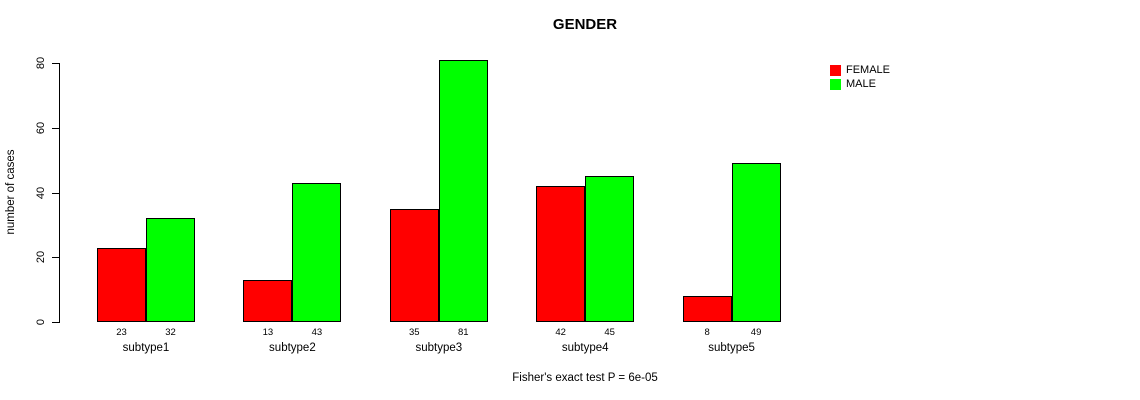  Describe the element at coordinates (585, 24) in the screenshot. I see `chart-title: GENDER` at that location.